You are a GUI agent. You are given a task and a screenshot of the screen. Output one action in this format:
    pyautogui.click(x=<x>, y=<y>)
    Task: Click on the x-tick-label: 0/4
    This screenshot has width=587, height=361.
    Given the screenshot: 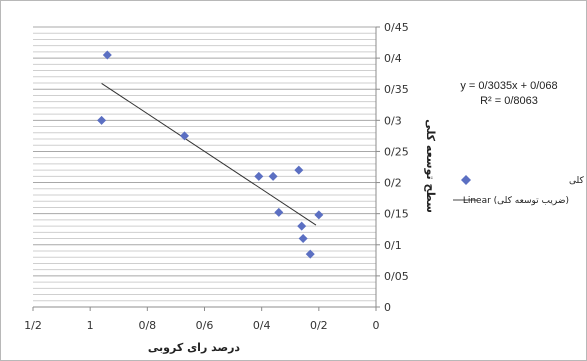 What is the action you would take?
    pyautogui.click(x=262, y=325)
    